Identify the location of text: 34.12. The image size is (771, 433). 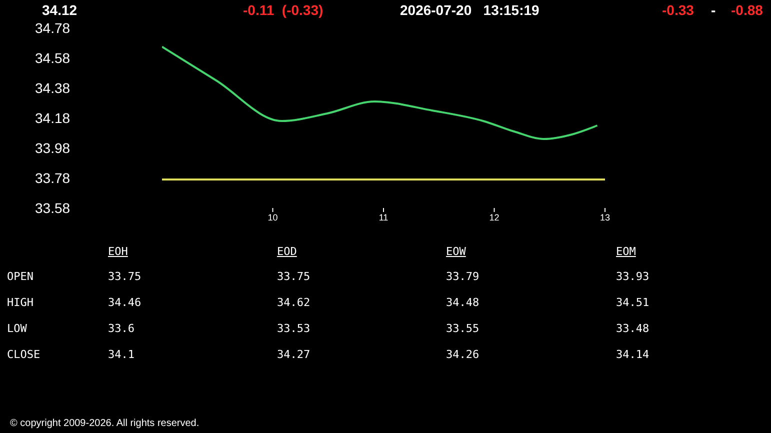
(60, 10).